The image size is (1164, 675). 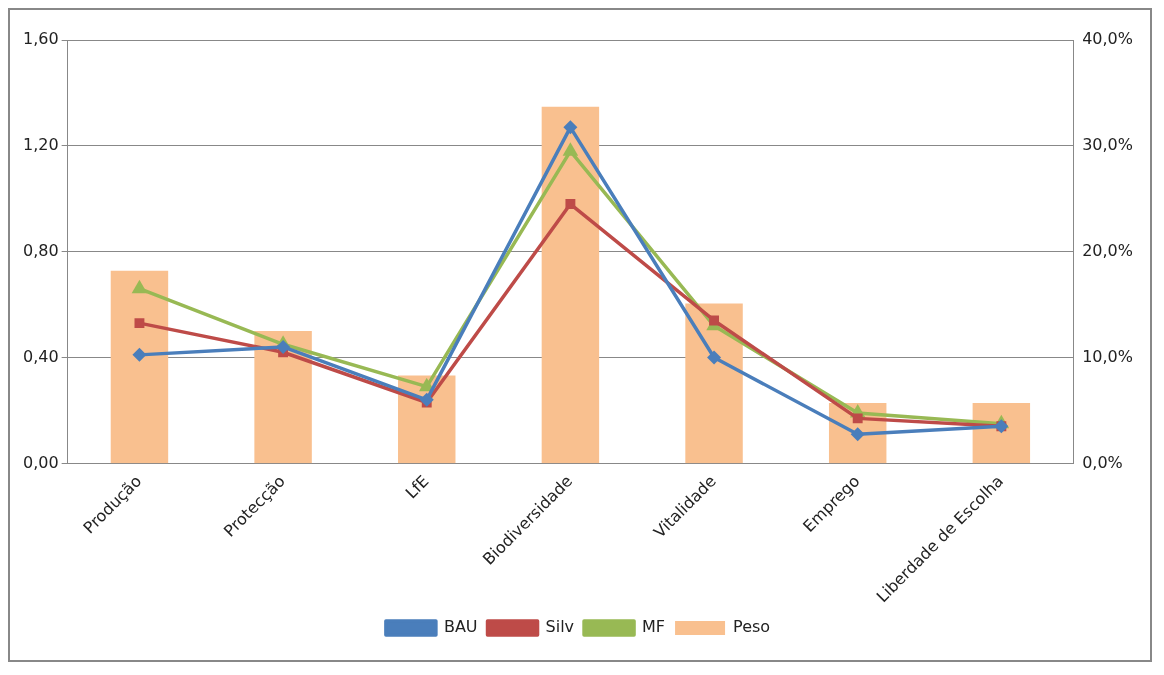 What do you see at coordinates (560, 627) in the screenshot?
I see `legend-label: Silv` at bounding box center [560, 627].